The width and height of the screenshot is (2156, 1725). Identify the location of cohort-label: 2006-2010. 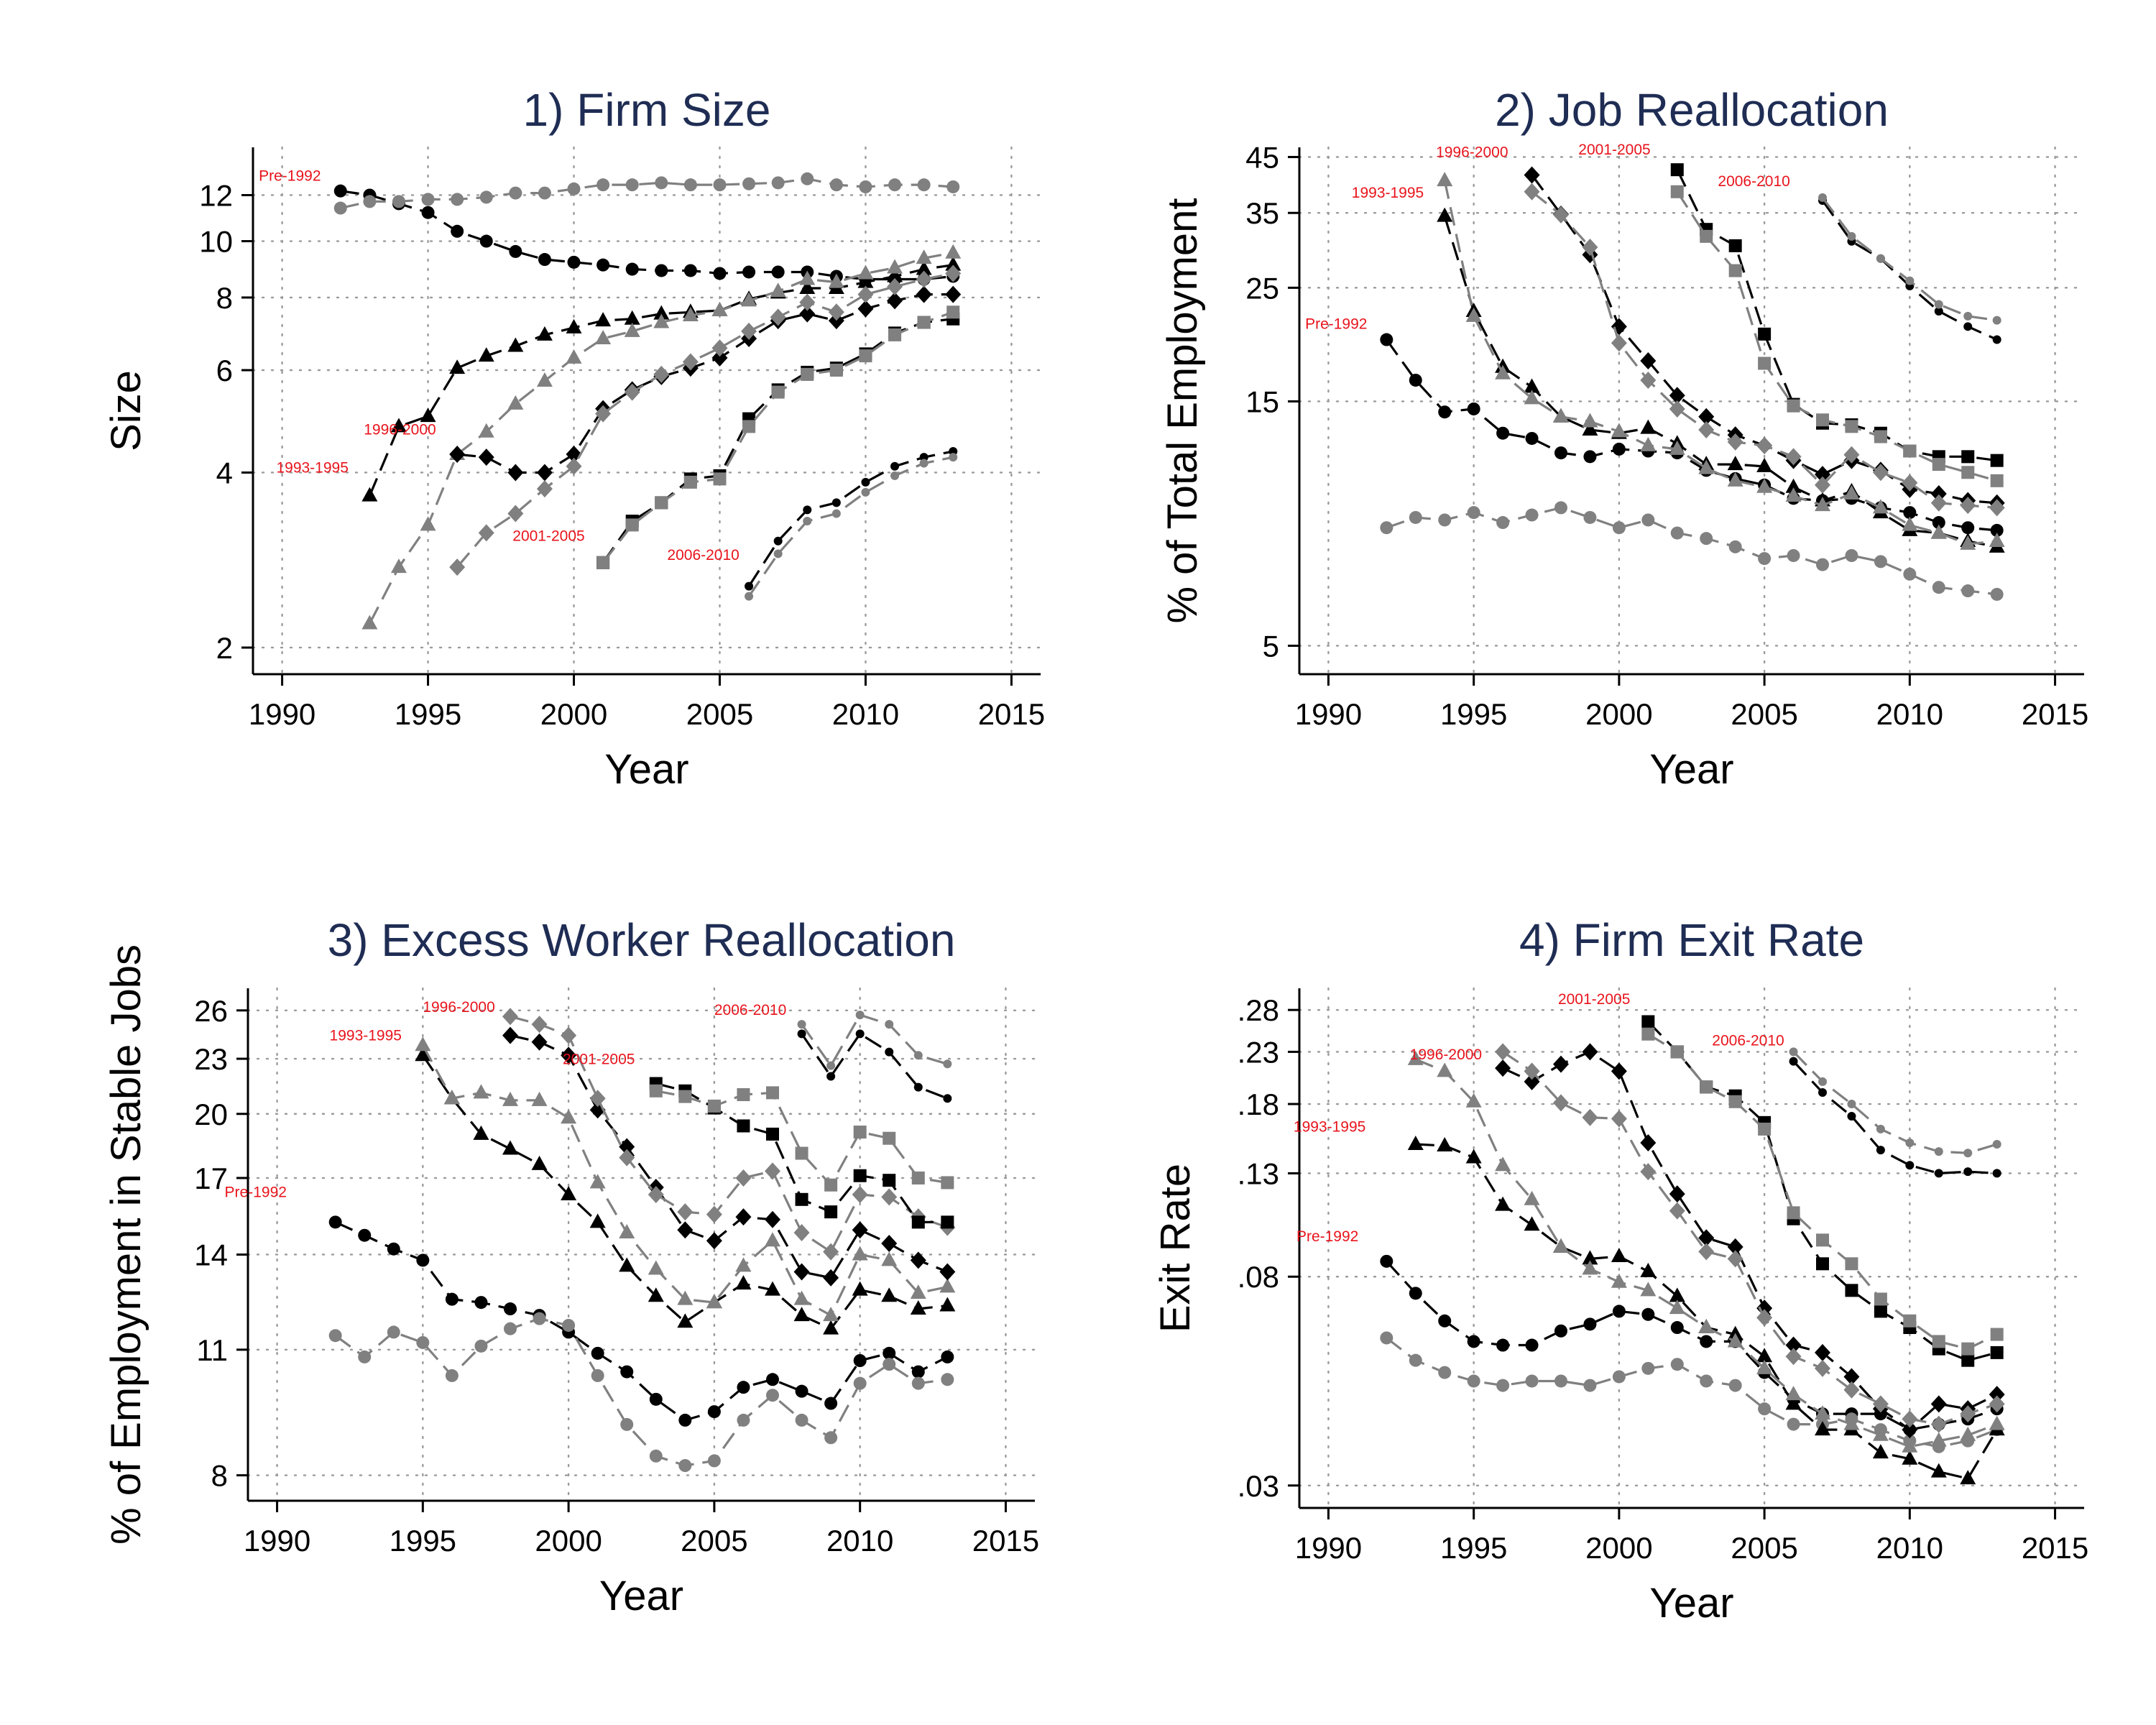
(703, 555).